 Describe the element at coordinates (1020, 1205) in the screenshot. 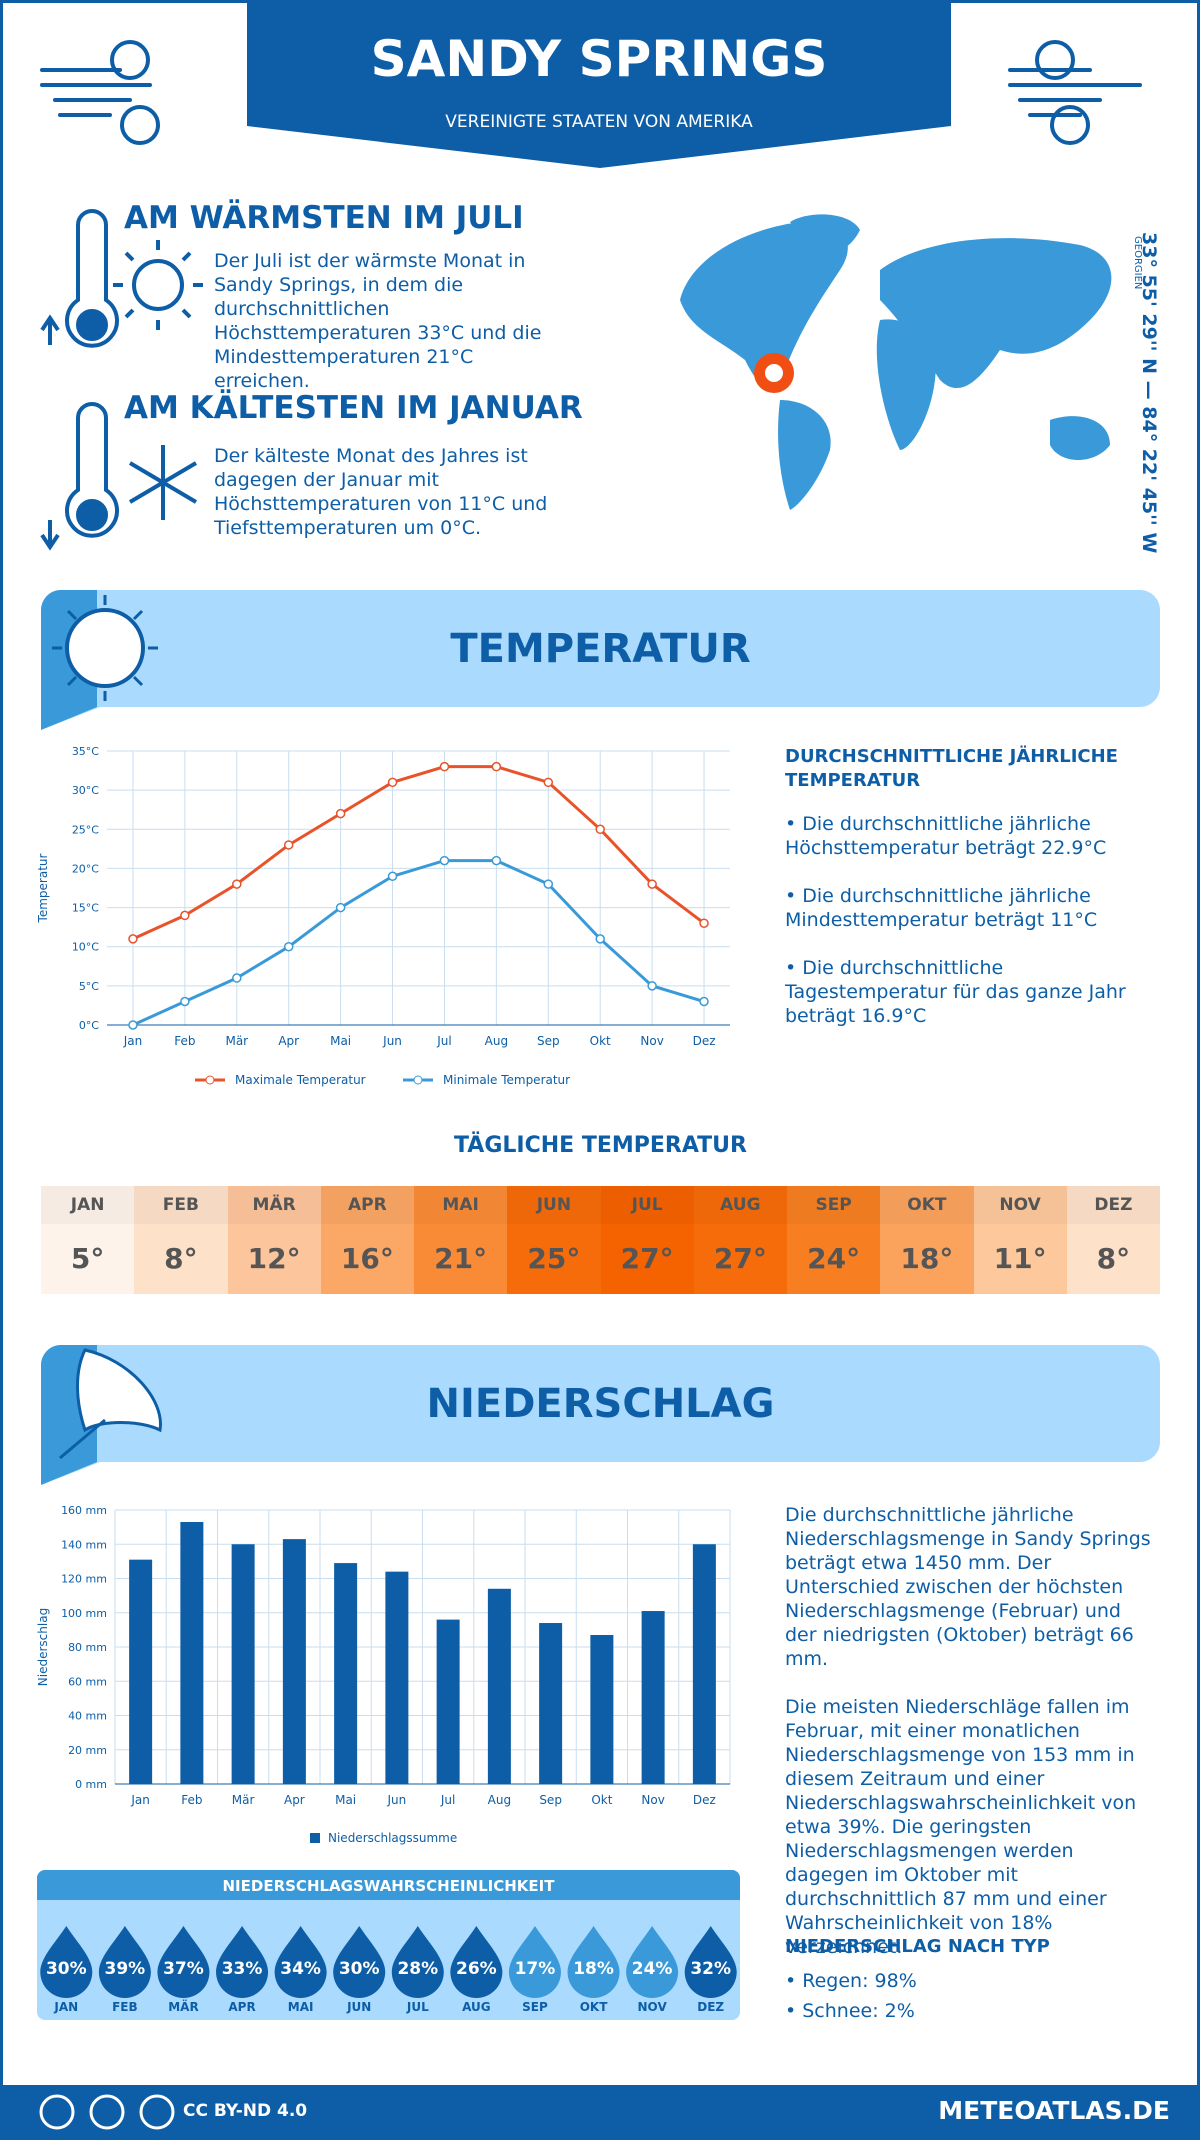

I see `month-label: NOV` at that location.